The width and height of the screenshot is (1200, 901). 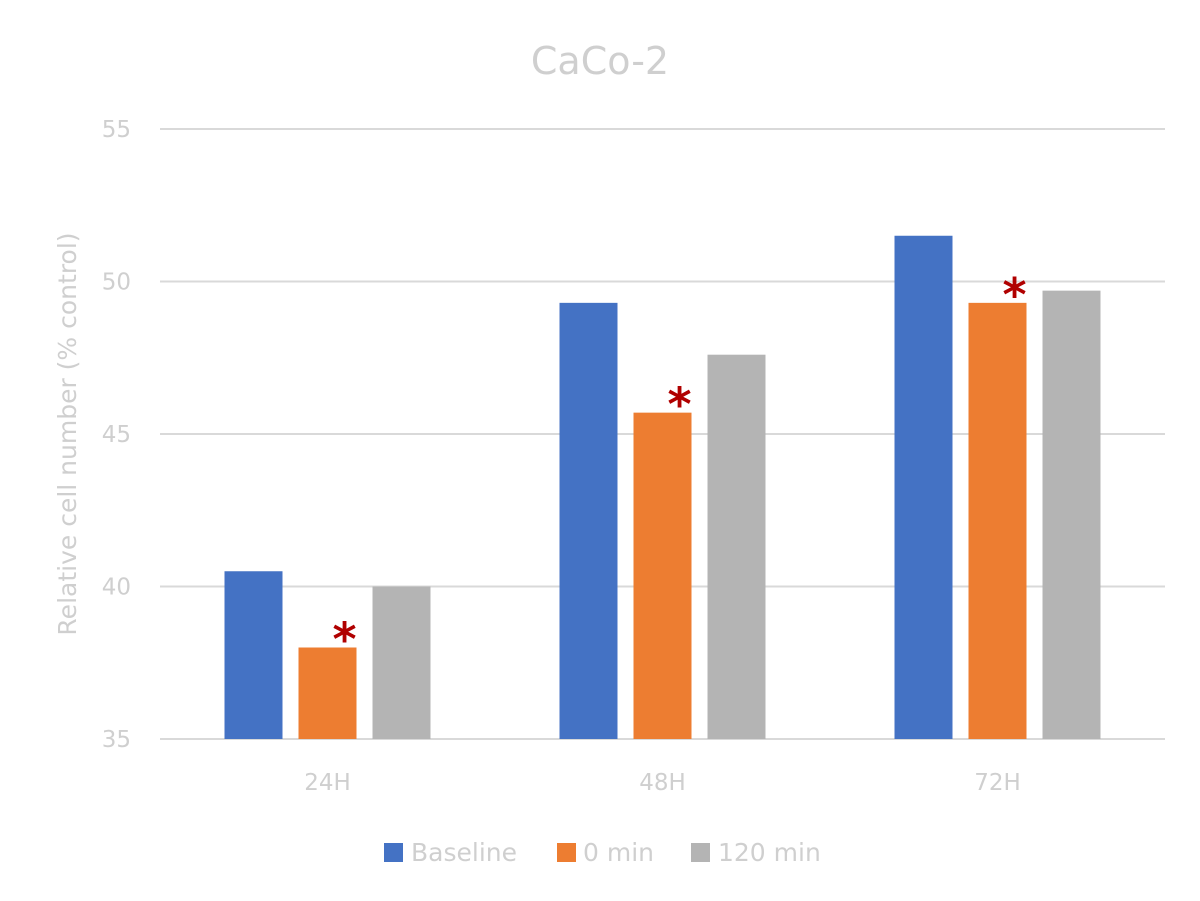 I want to click on y-tick-label: 55, so click(x=116, y=130).